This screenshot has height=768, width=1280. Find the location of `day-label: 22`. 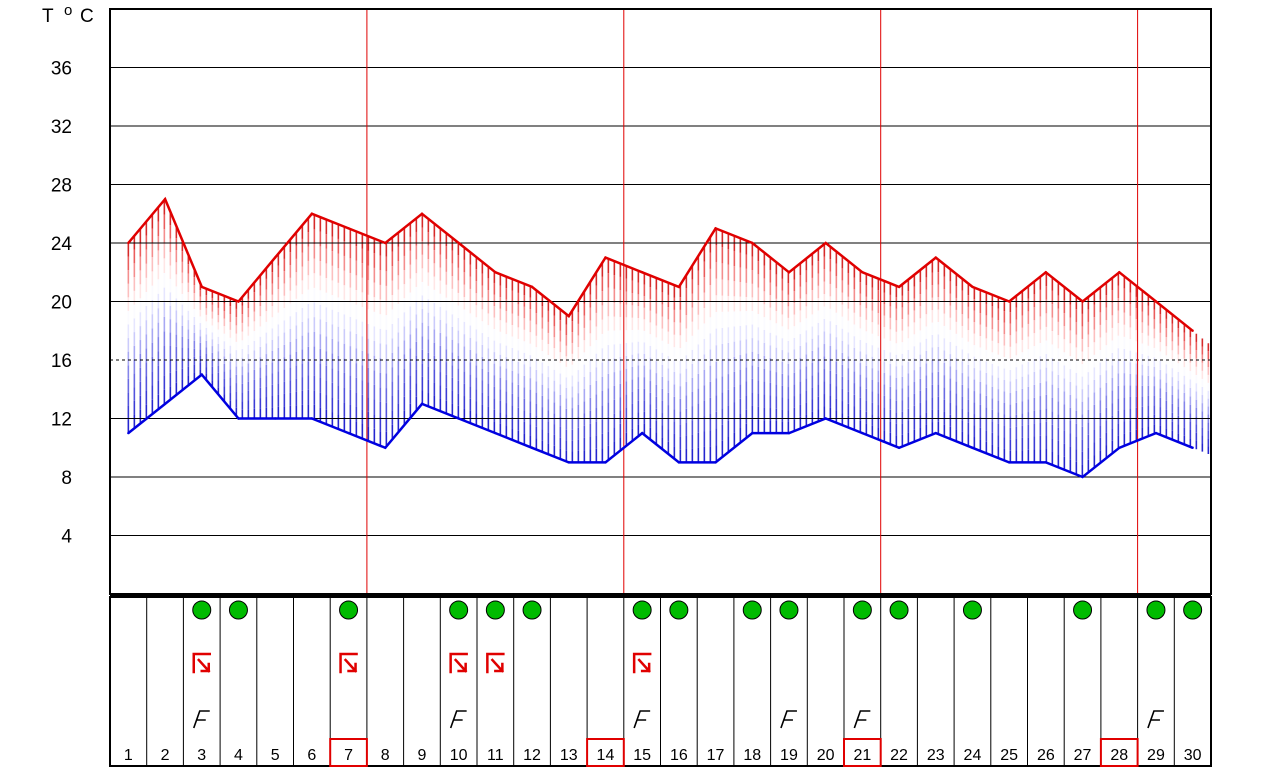

day-label: 22 is located at coordinates (899, 755).